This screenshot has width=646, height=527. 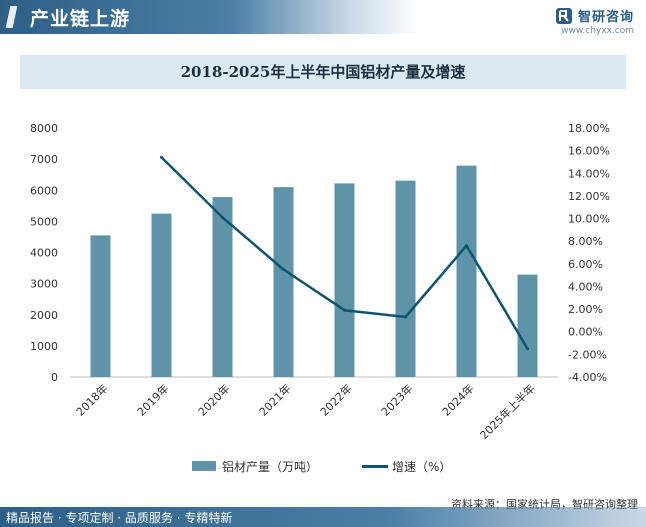 What do you see at coordinates (587, 377) in the screenshot?
I see `y-right-tick-label: -4.00%` at bounding box center [587, 377].